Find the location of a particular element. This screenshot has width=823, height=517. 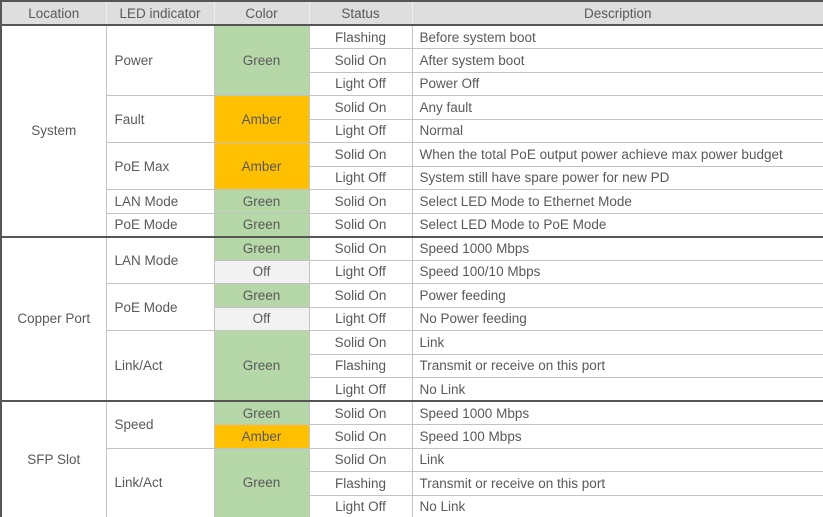

description-cell: After system boot is located at coordinates (617, 60).